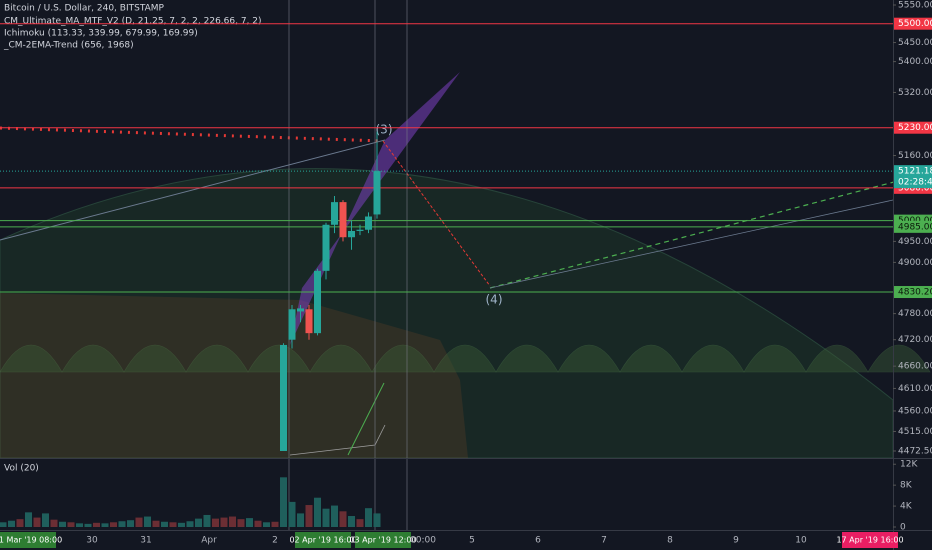  I want to click on y-tick-label: 5400.00, so click(915, 62).